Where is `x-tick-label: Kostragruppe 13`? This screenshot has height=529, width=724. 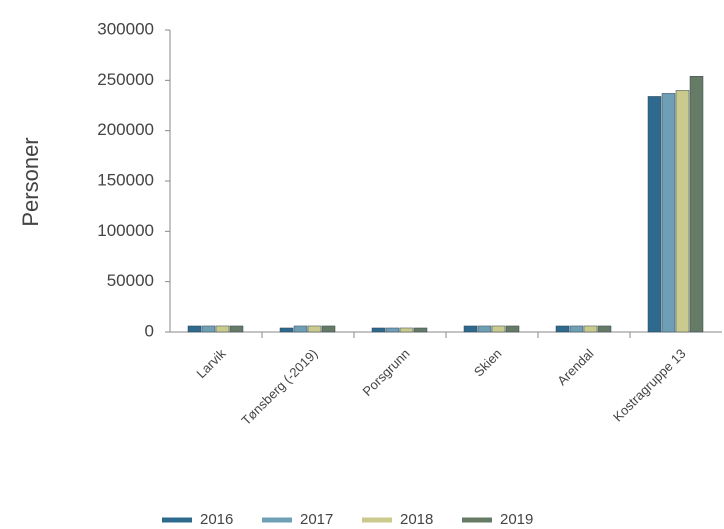
x-tick-label: Kostragruppe 13 is located at coordinates (649, 385).